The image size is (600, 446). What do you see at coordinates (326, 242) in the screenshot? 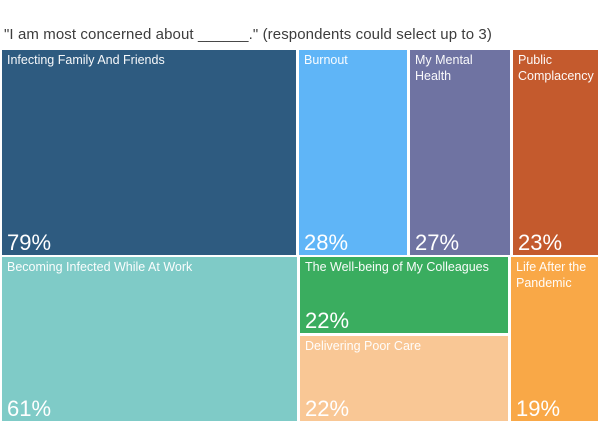
I see `tile-value: 28%` at bounding box center [326, 242].